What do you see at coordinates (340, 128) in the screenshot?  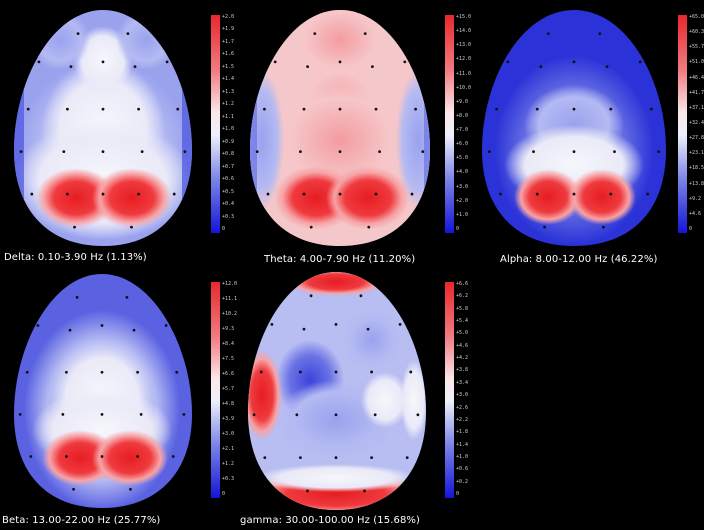 I see `theta-topomap` at bounding box center [340, 128].